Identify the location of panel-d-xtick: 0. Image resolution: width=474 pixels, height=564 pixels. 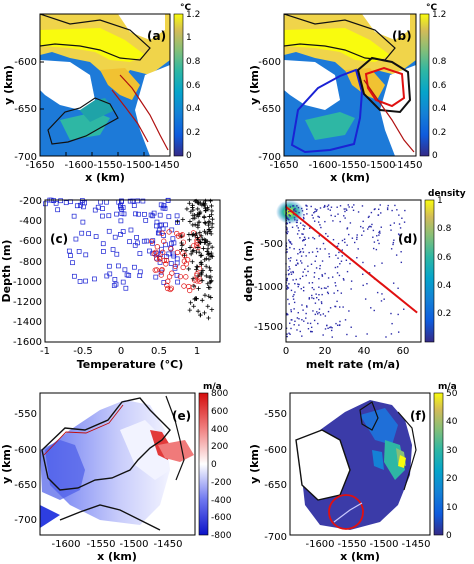
(286, 351).